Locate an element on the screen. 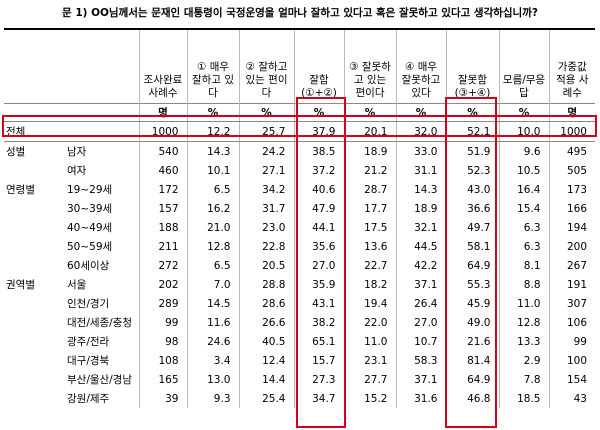 Image resolution: width=600 pixels, height=430 pixels. table-row: 성별 남자 540 14.3 24.2 38.5 18.9 33.0 51.9 9.6 495 is located at coordinates (299, 151).